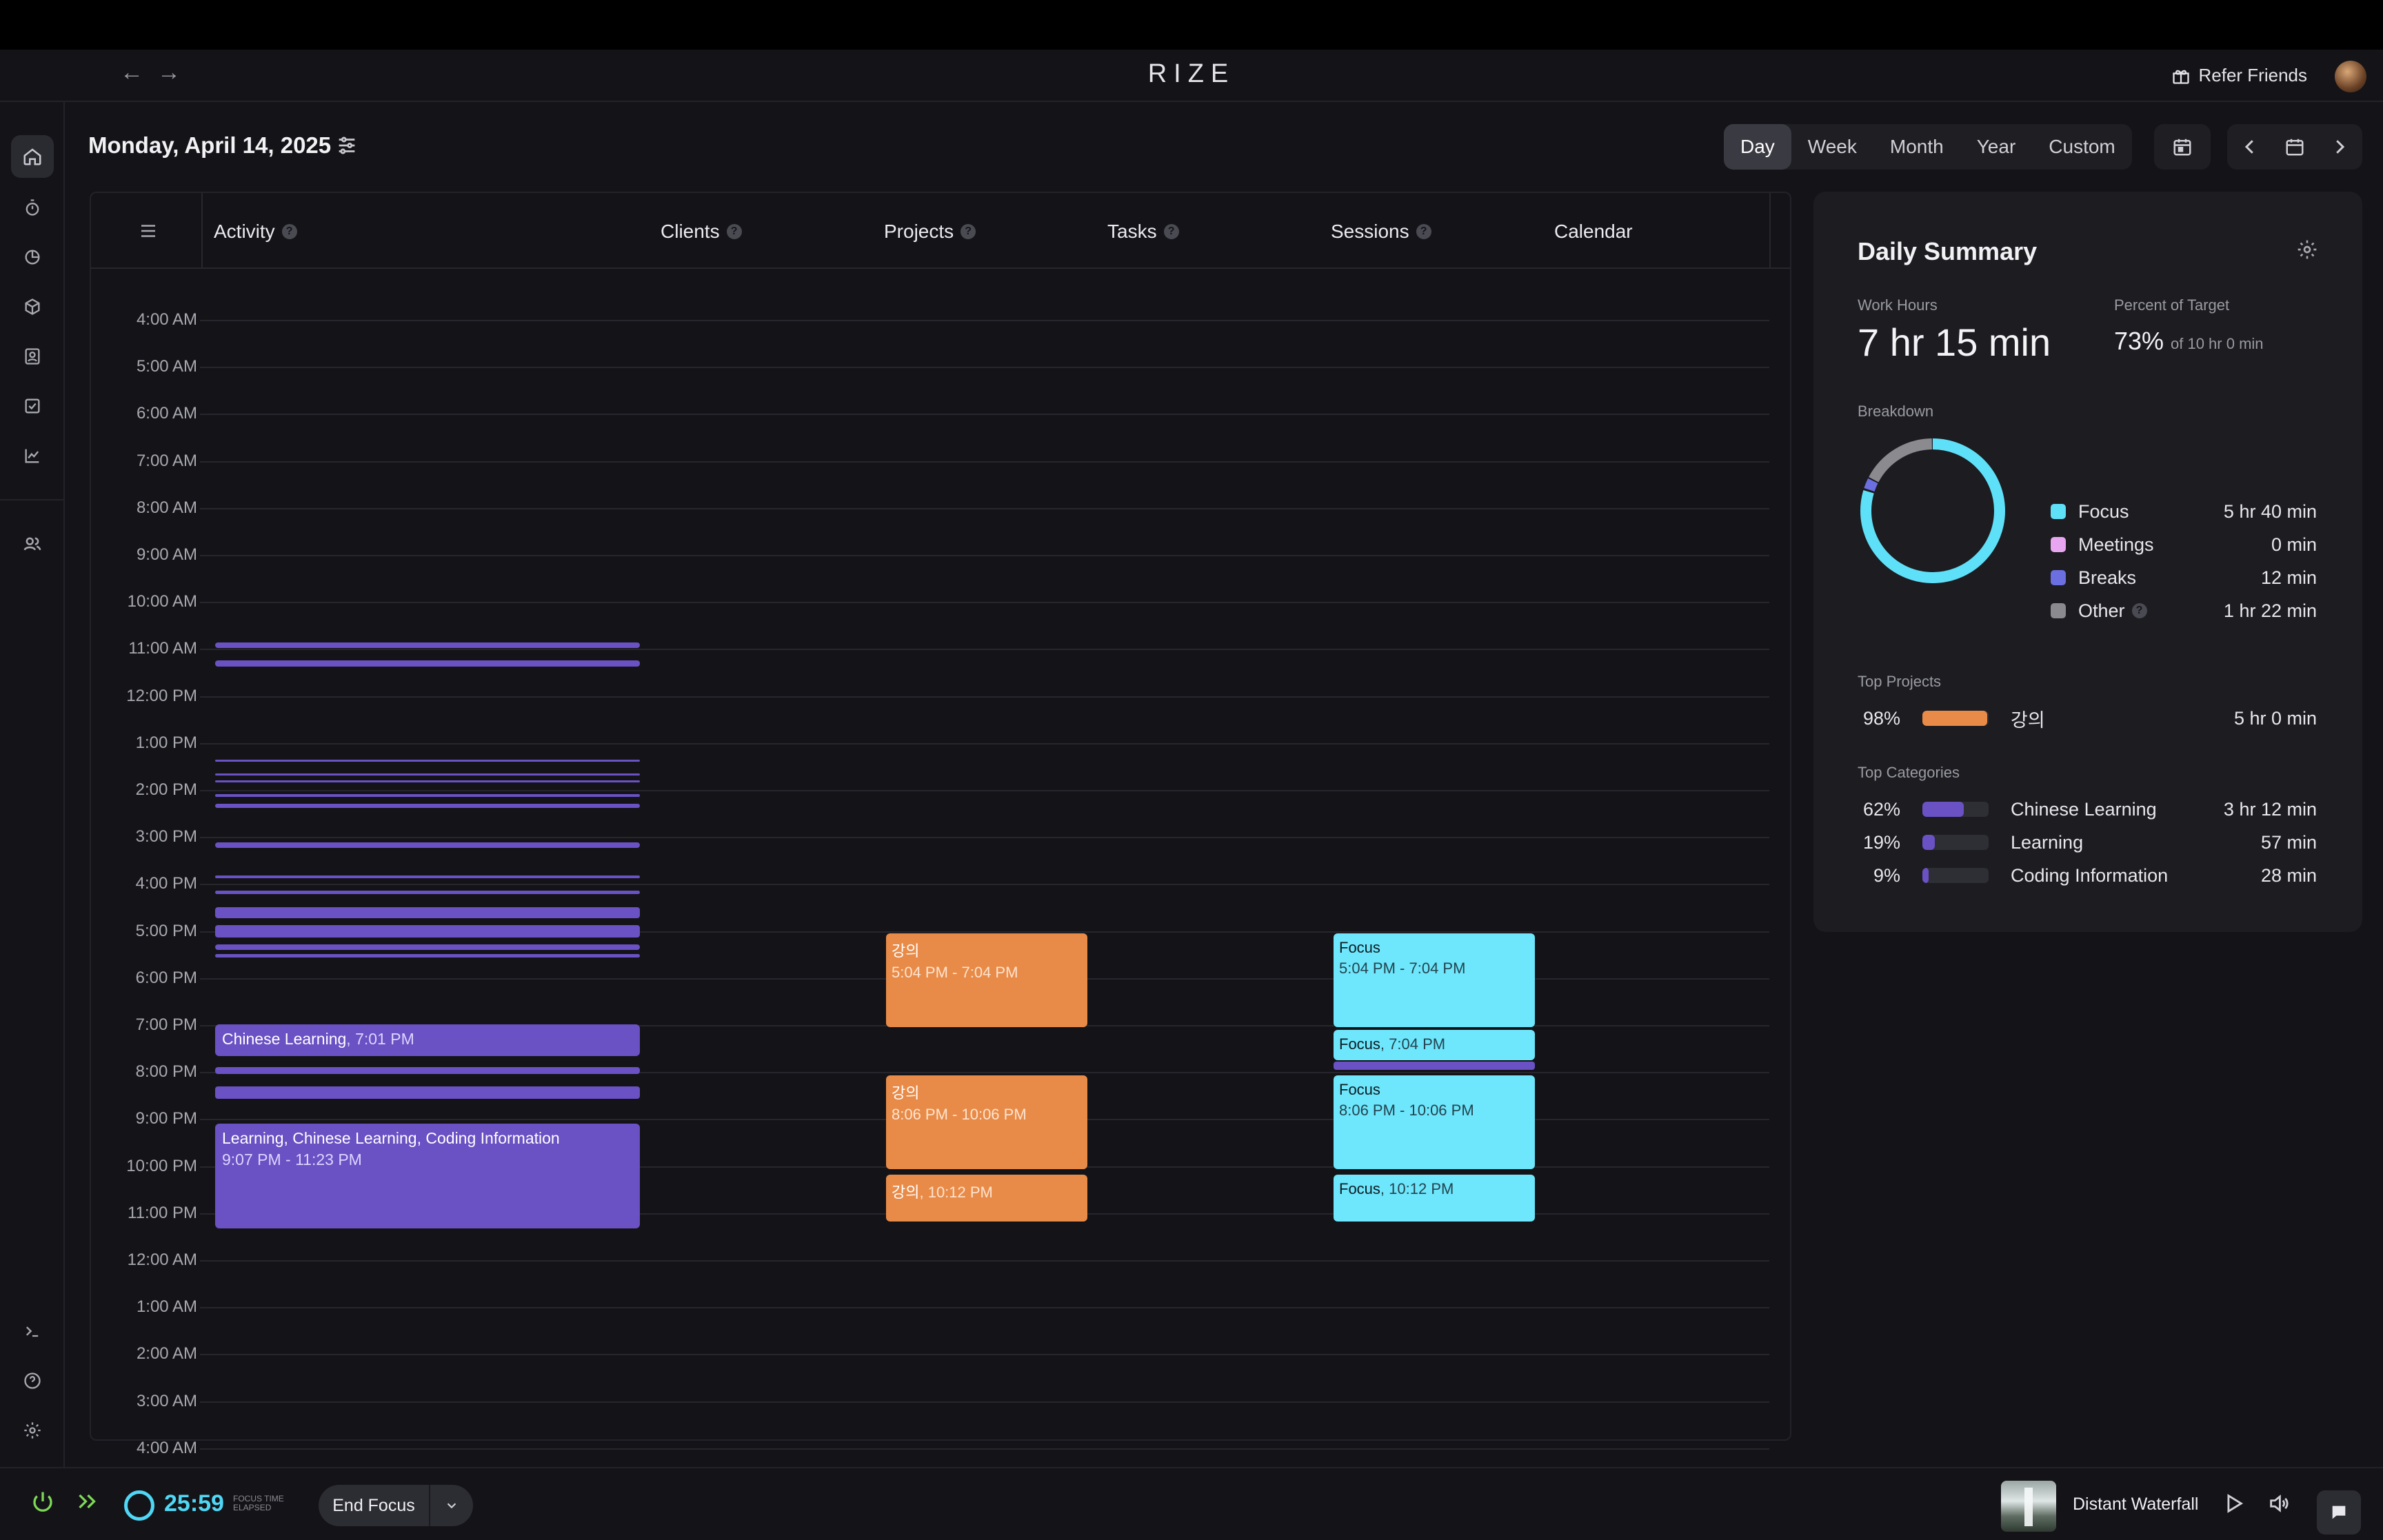 The height and width of the screenshot is (1540, 2383). What do you see at coordinates (148, 233) in the screenshot?
I see `column-menu-button` at bounding box center [148, 233].